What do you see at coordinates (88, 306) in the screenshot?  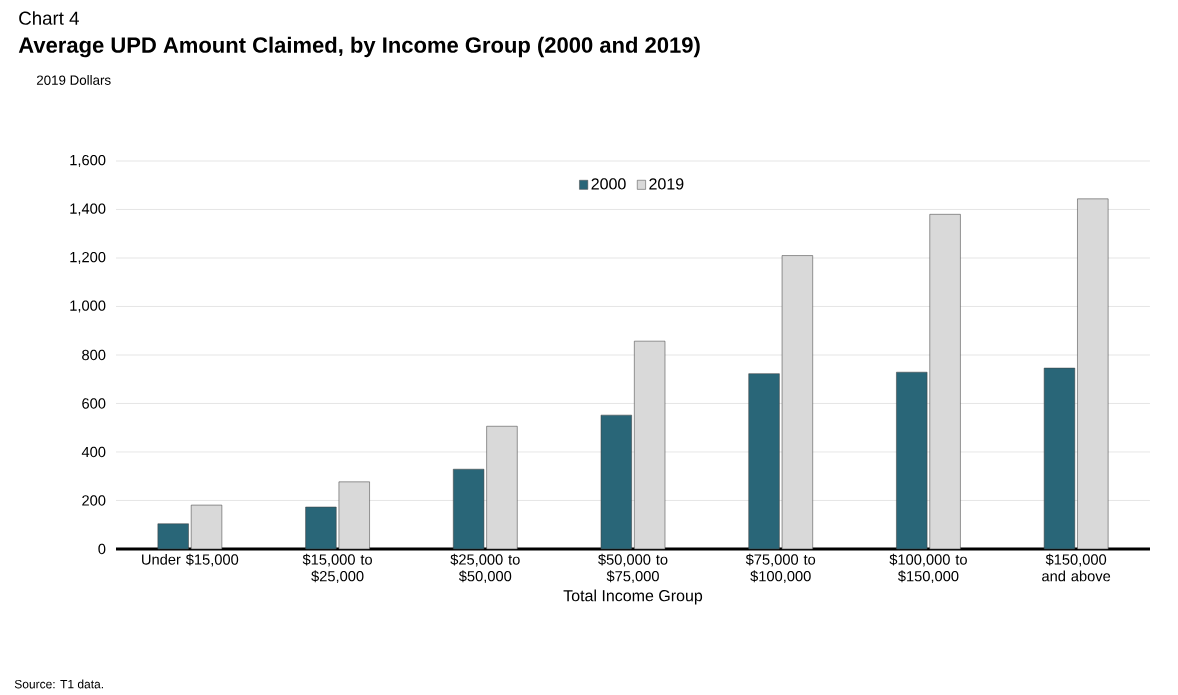 I see `y-tick-label: 1,000` at bounding box center [88, 306].